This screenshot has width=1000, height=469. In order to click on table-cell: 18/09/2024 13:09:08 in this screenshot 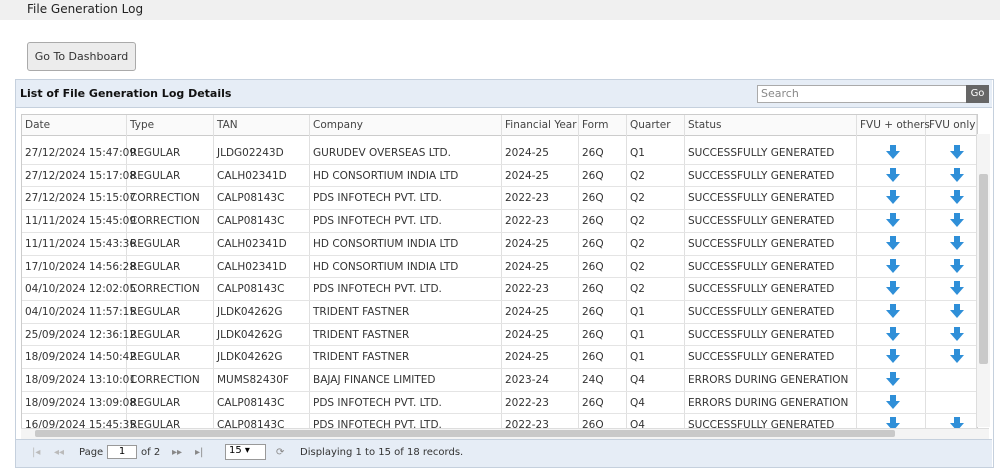, I will do `click(81, 402)`.